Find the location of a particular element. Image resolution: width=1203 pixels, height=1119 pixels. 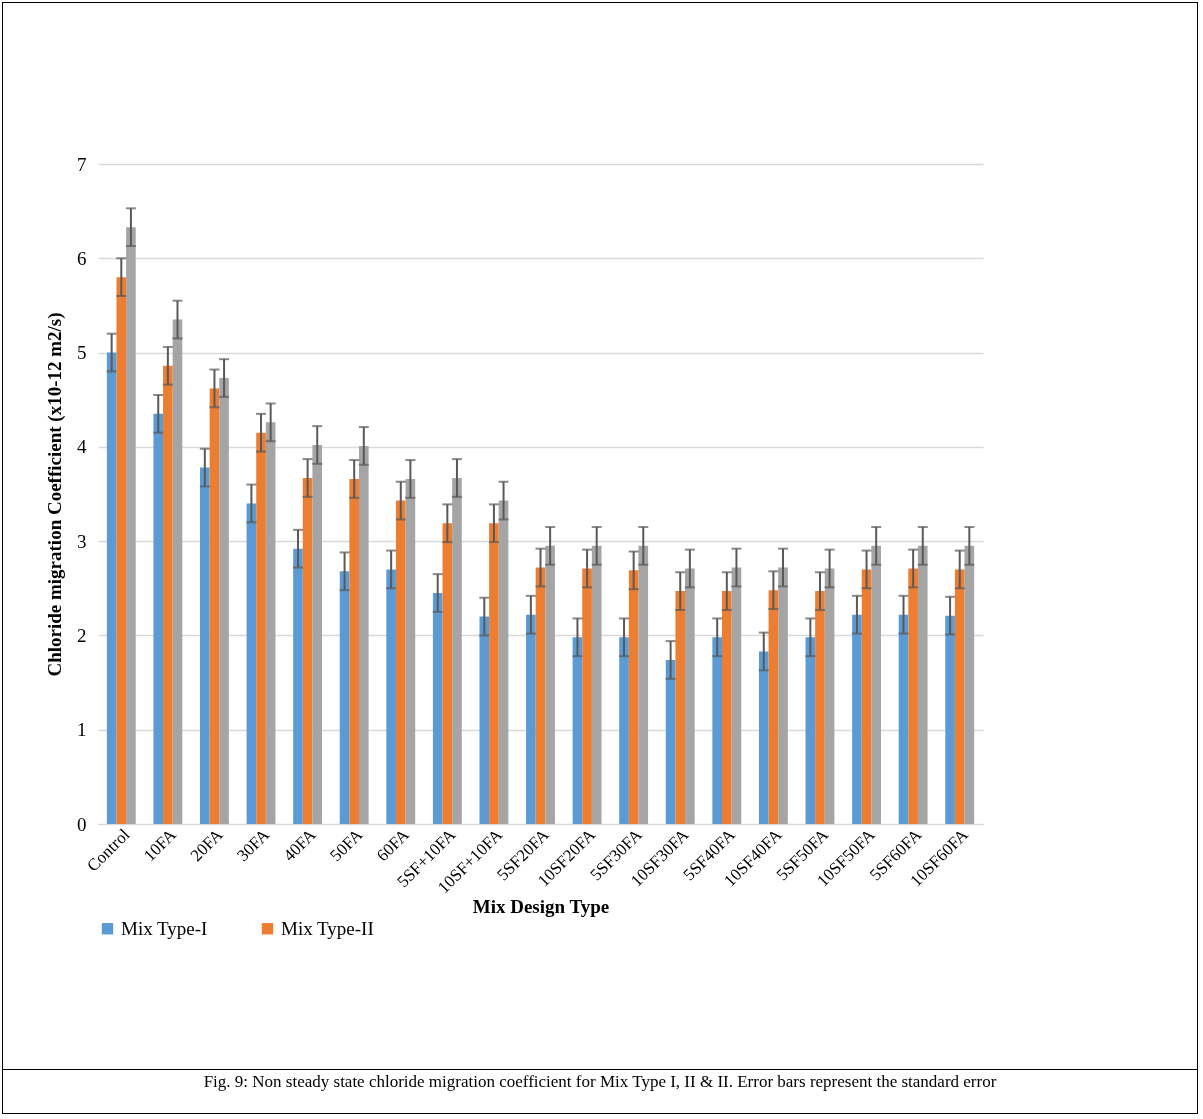

legend-label: Mix Type-II is located at coordinates (327, 928).